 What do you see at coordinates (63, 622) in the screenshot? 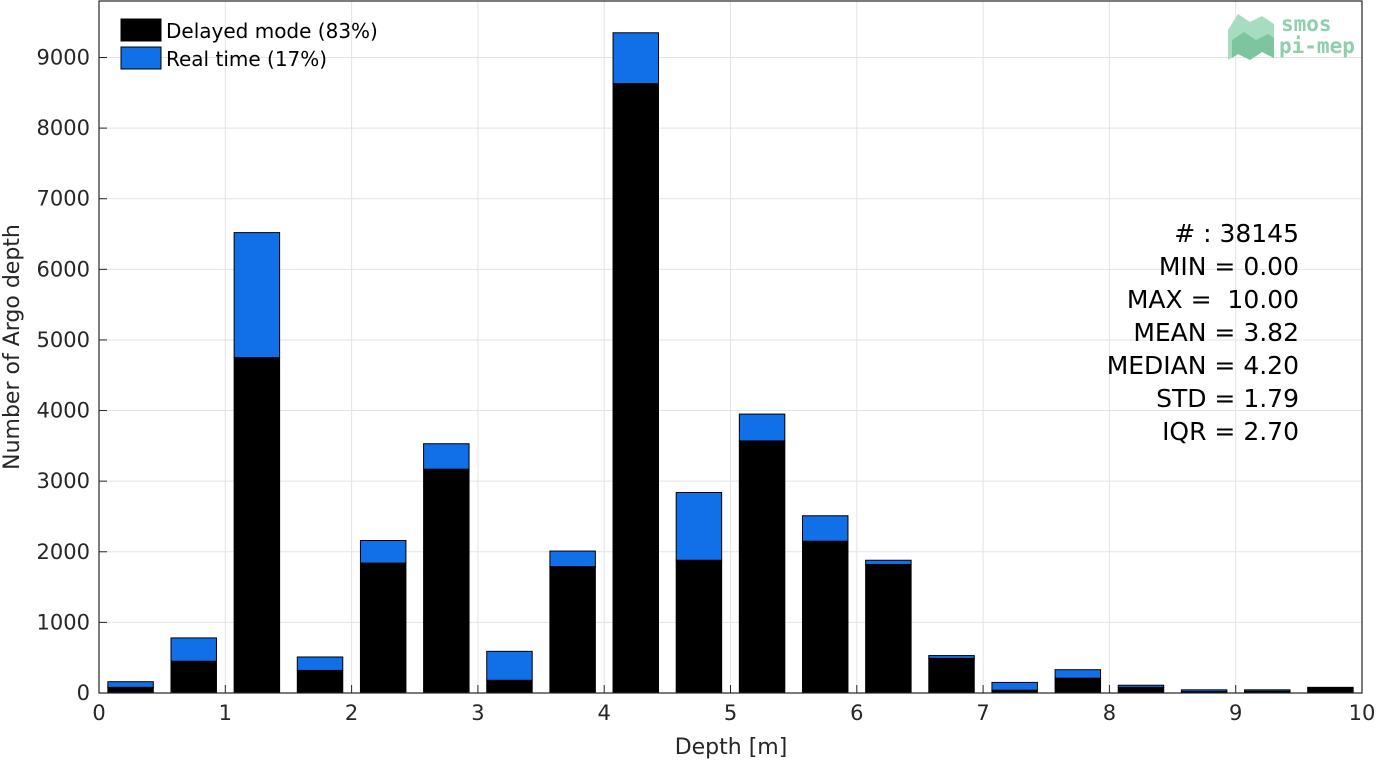
I see `y-tick-label: 1000` at bounding box center [63, 622].